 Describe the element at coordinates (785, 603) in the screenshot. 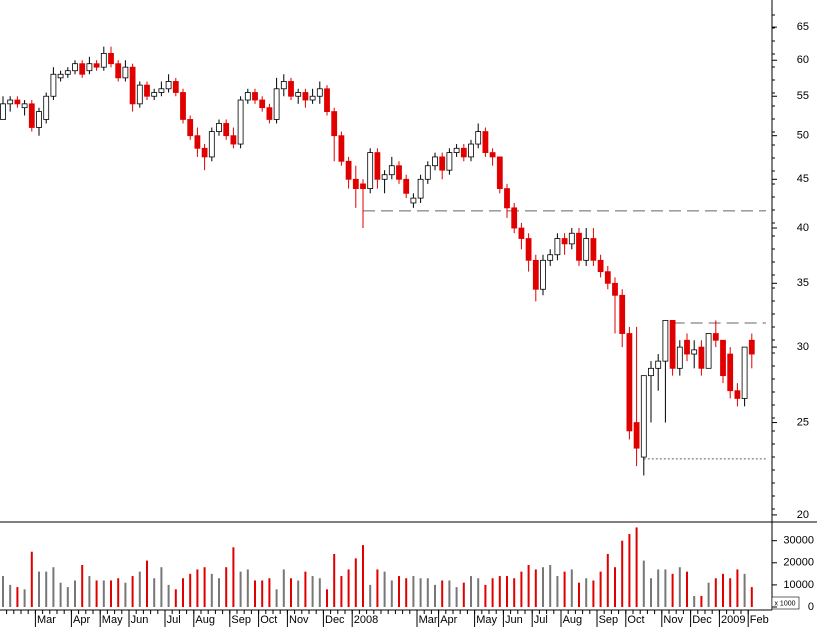

I see `unit-box` at that location.